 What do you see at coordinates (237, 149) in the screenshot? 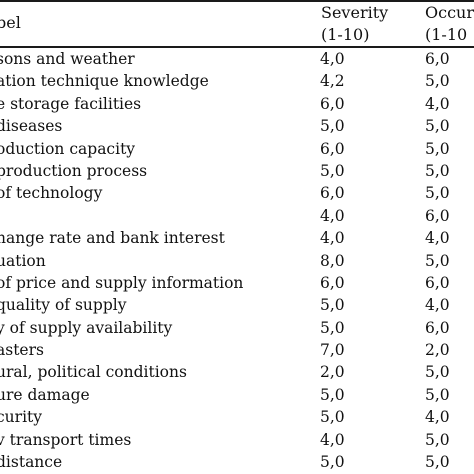
I see `table-row: oduction capacity 6,0 5,0` at bounding box center [237, 149].